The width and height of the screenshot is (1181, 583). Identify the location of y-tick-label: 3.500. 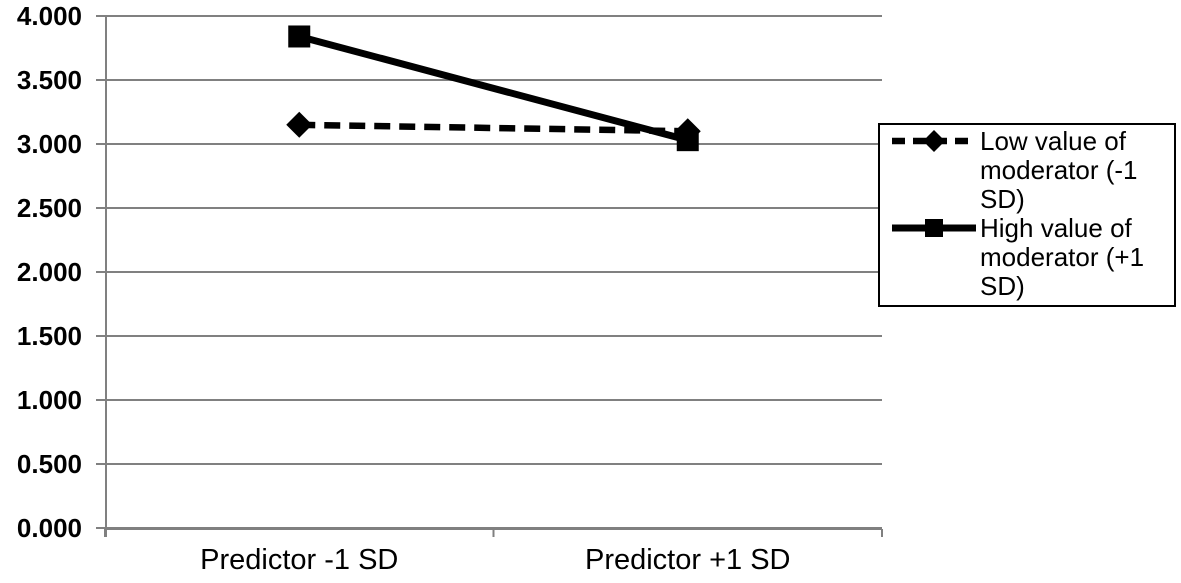
(49, 80).